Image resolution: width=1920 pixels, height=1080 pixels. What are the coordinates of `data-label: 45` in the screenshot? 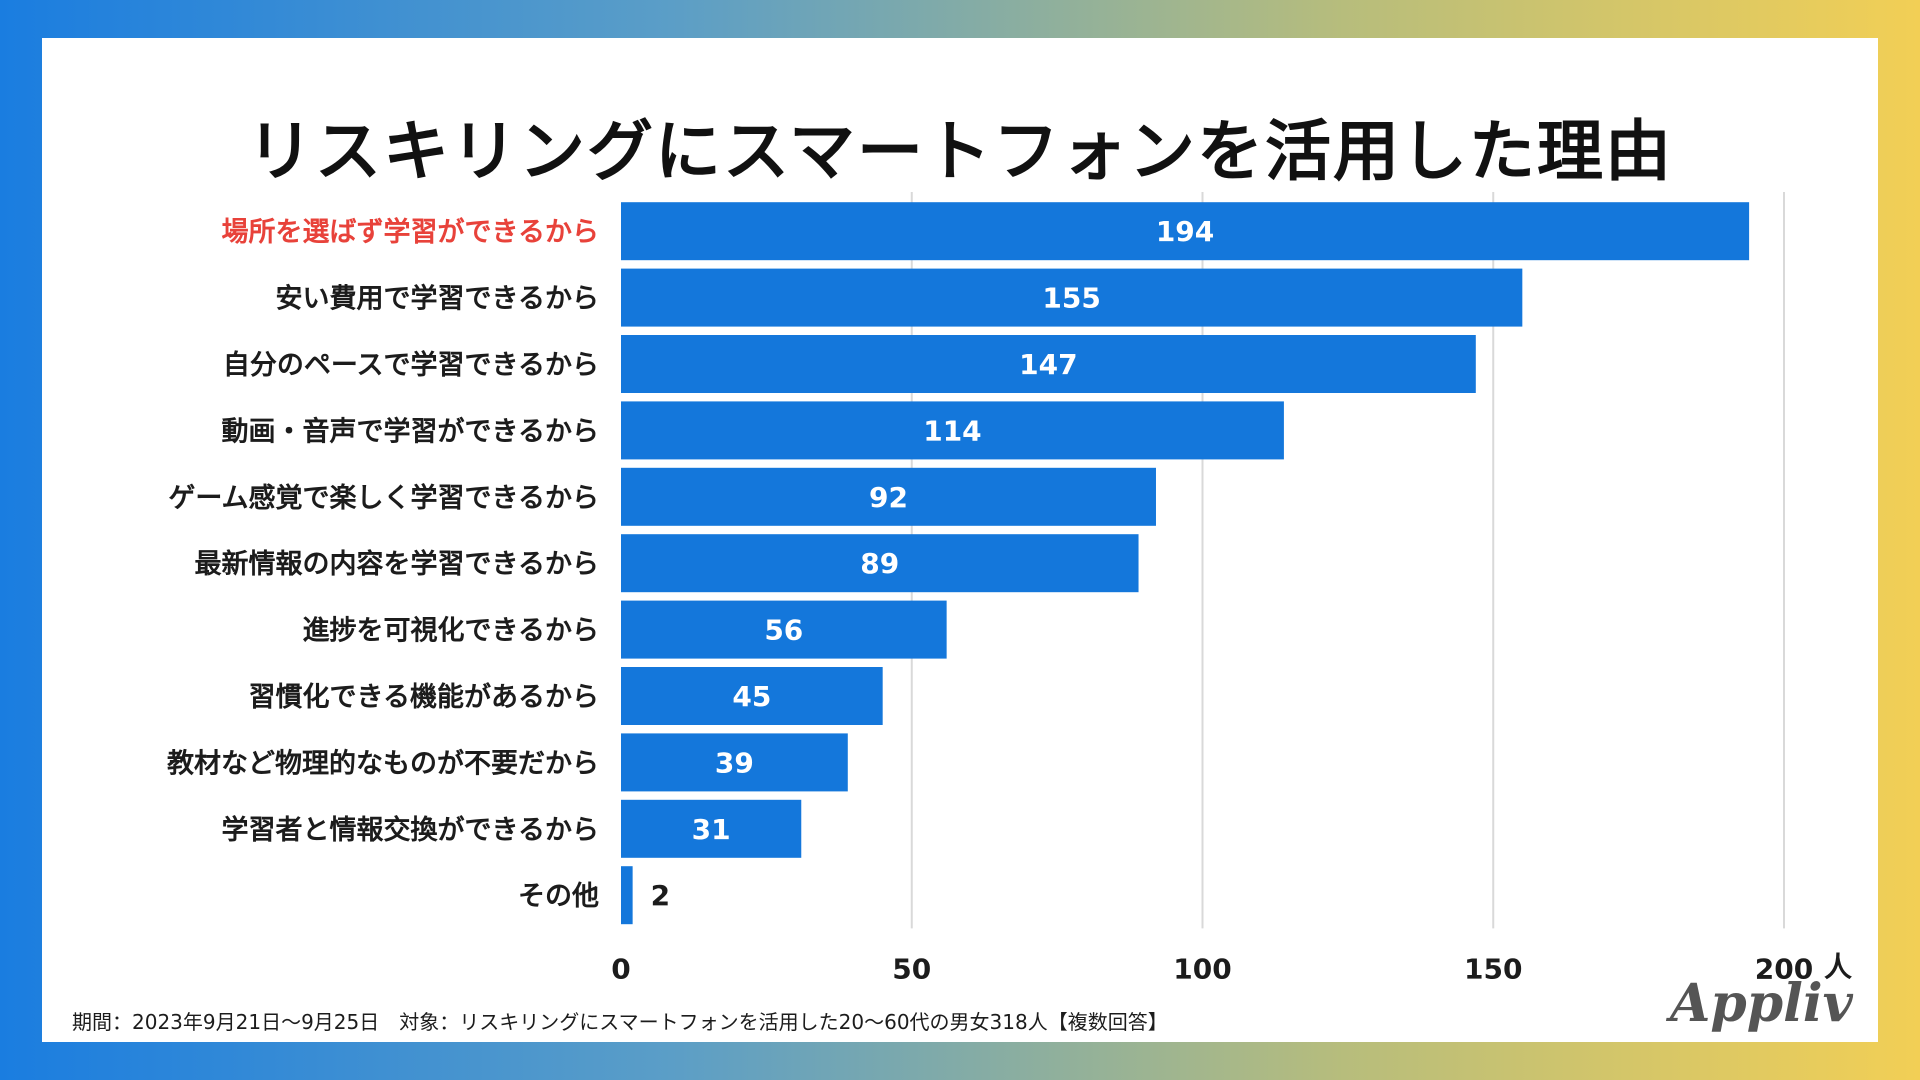 It's located at (751, 696).